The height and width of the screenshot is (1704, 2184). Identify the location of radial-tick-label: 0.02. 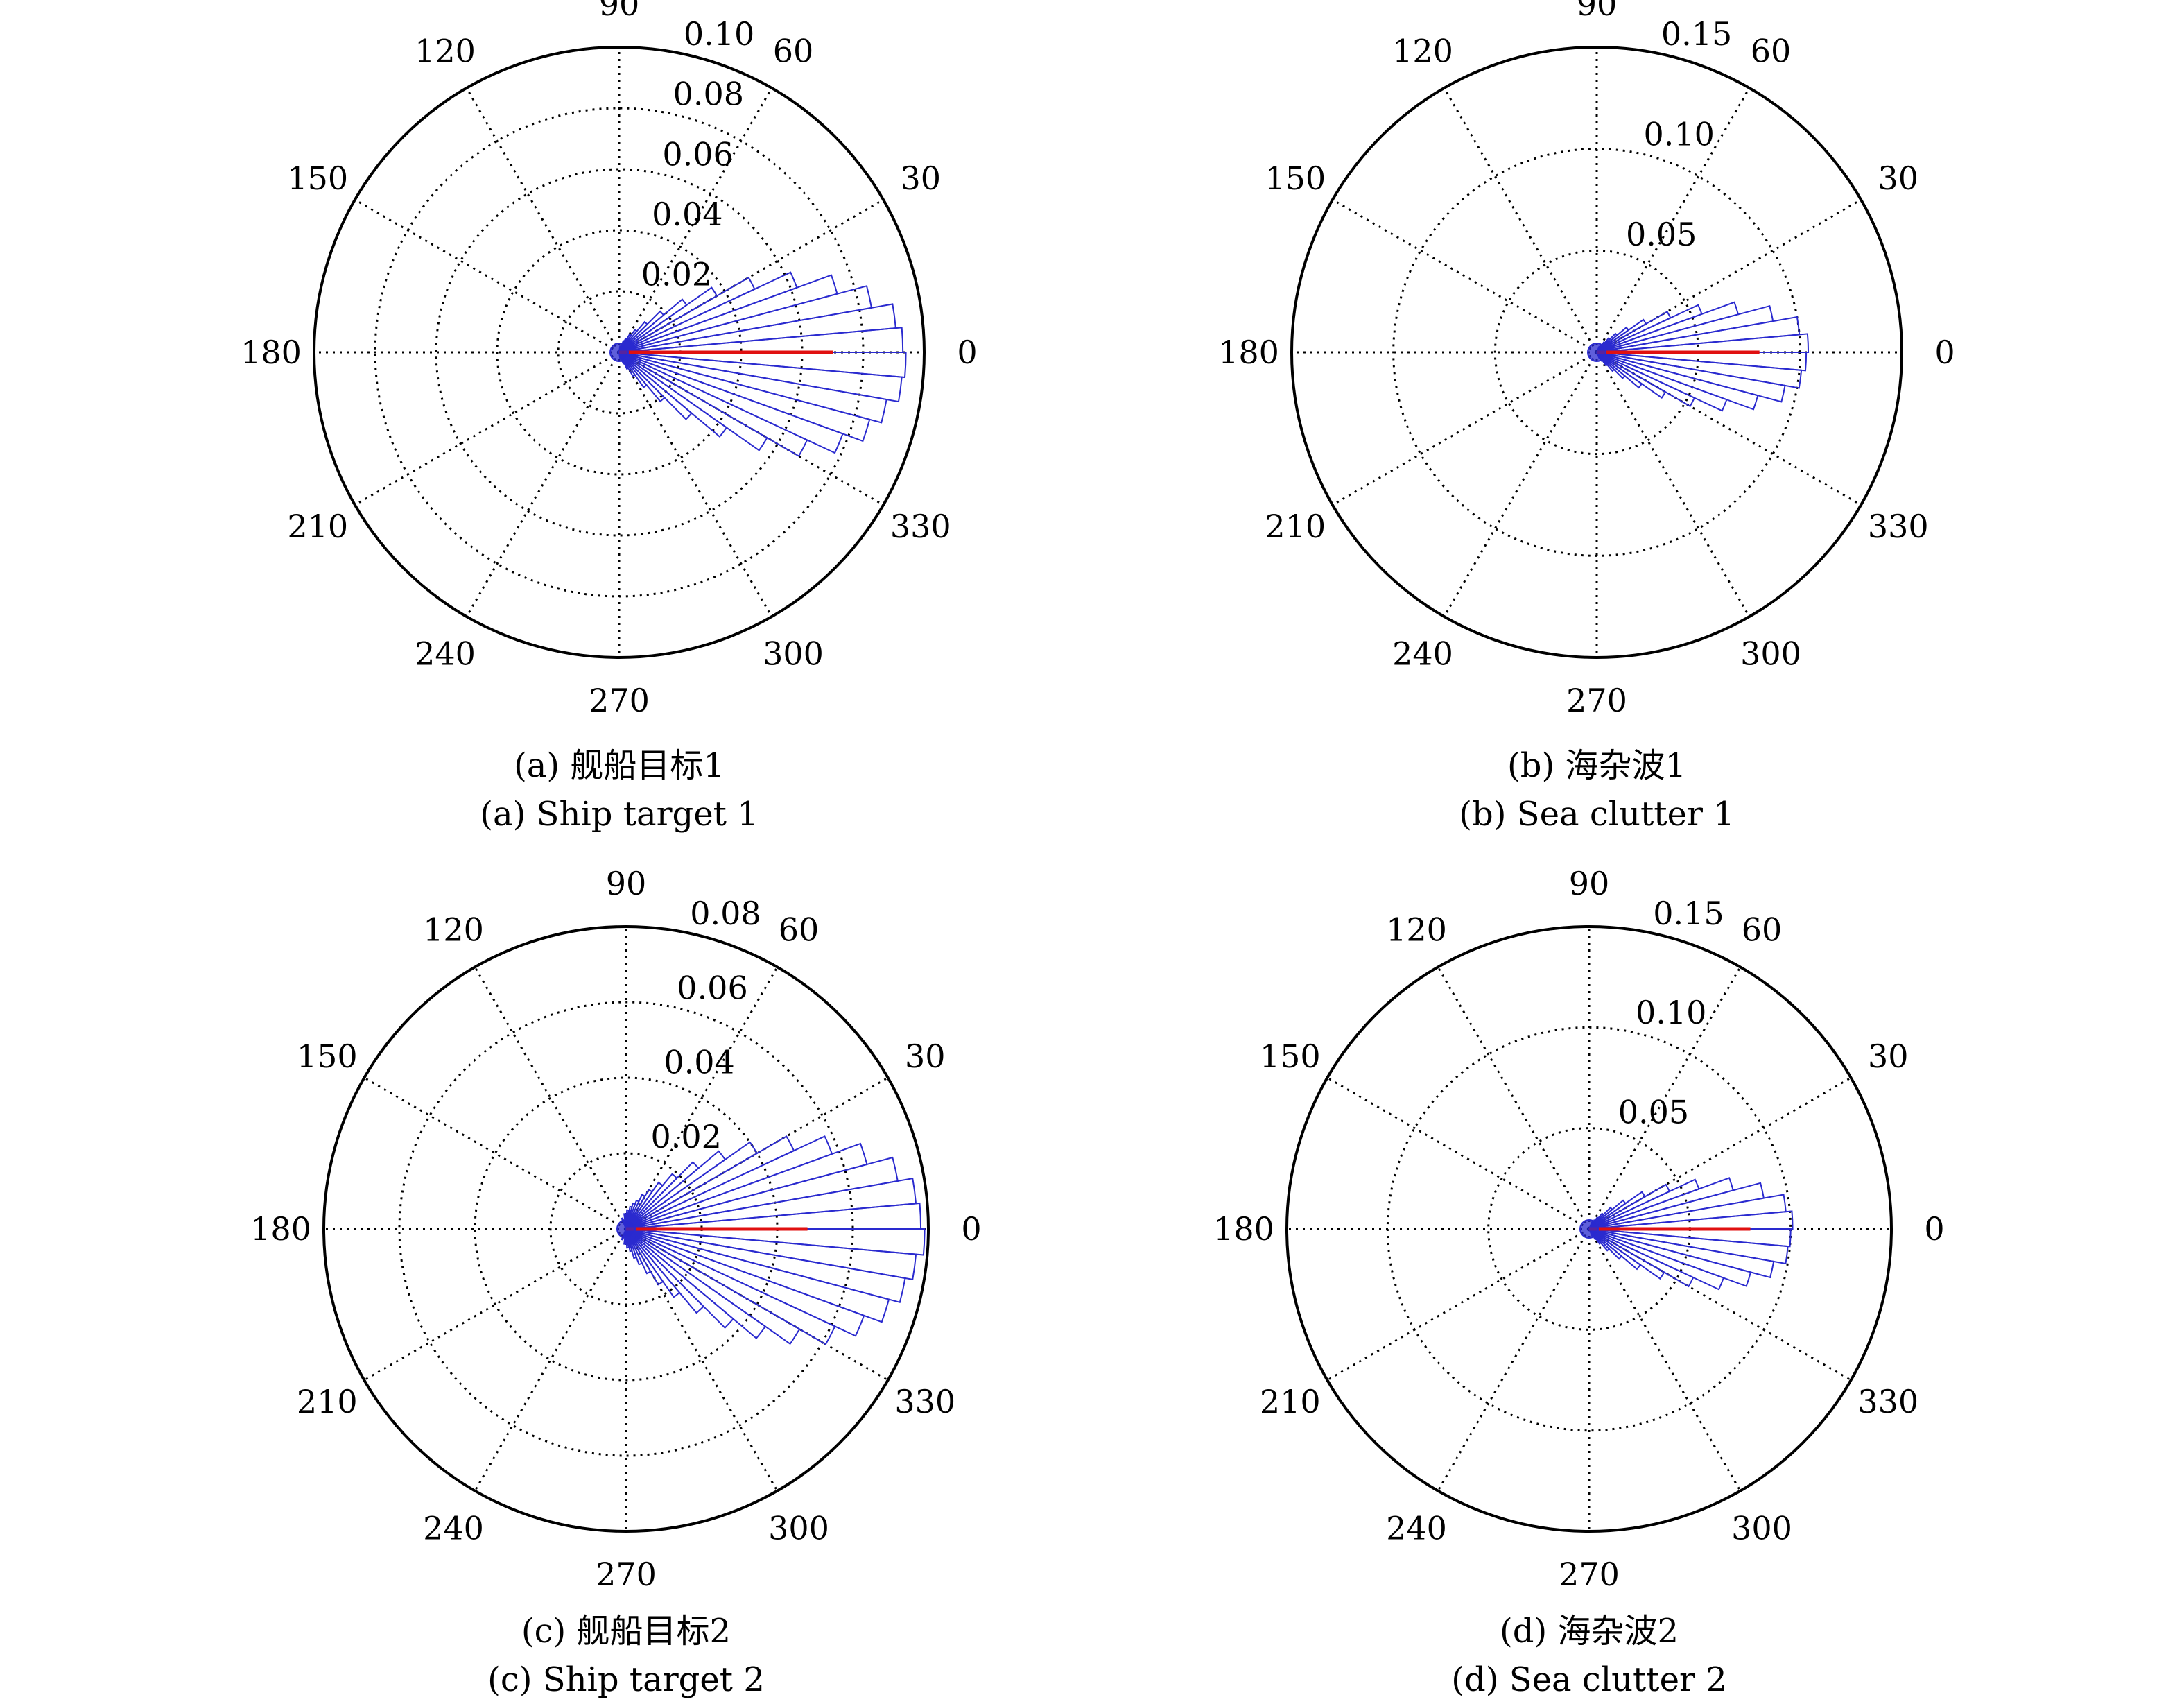
(676, 274).